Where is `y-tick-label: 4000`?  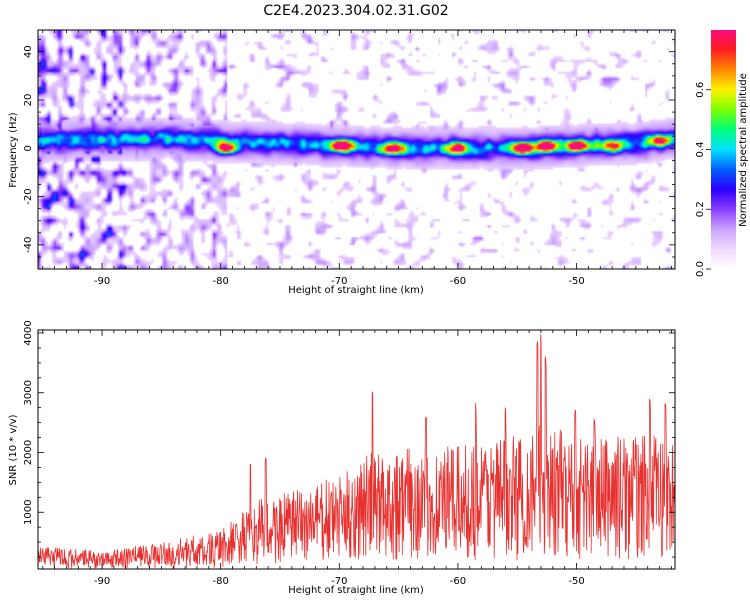 y-tick-label: 4000 is located at coordinates (28, 332).